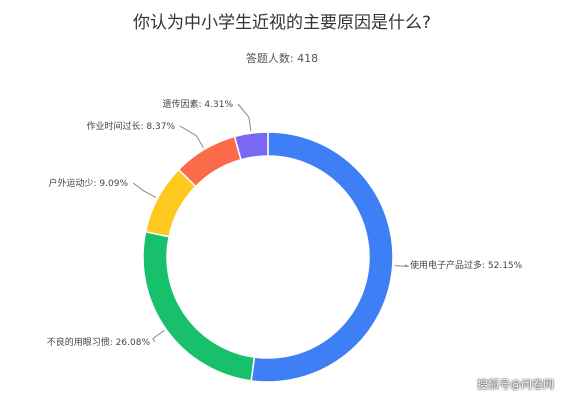  Describe the element at coordinates (89, 183) in the screenshot. I see `slice-label-2: 户外运动少: 9.09%` at that location.